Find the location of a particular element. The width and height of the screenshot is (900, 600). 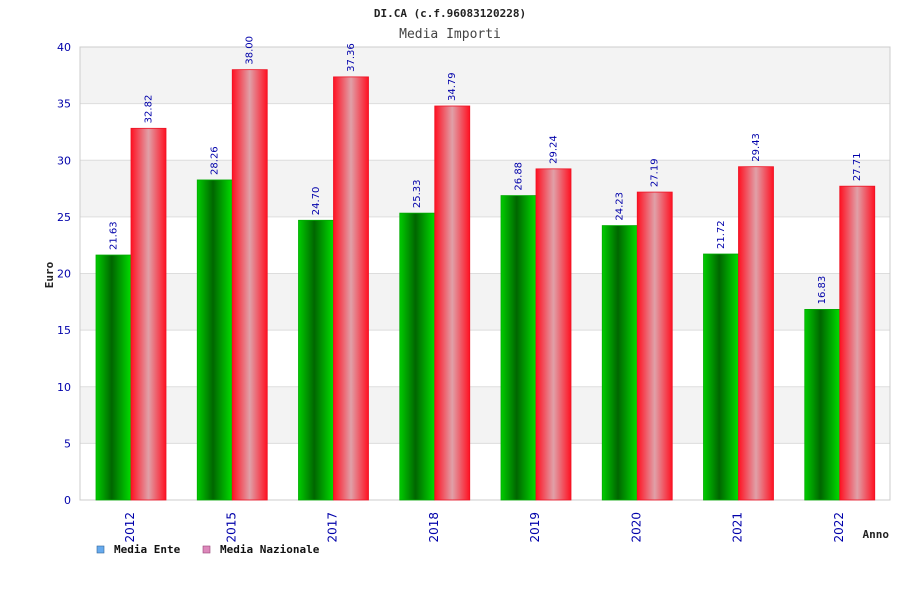

x-tick-label: 2015 is located at coordinates (231, 527).